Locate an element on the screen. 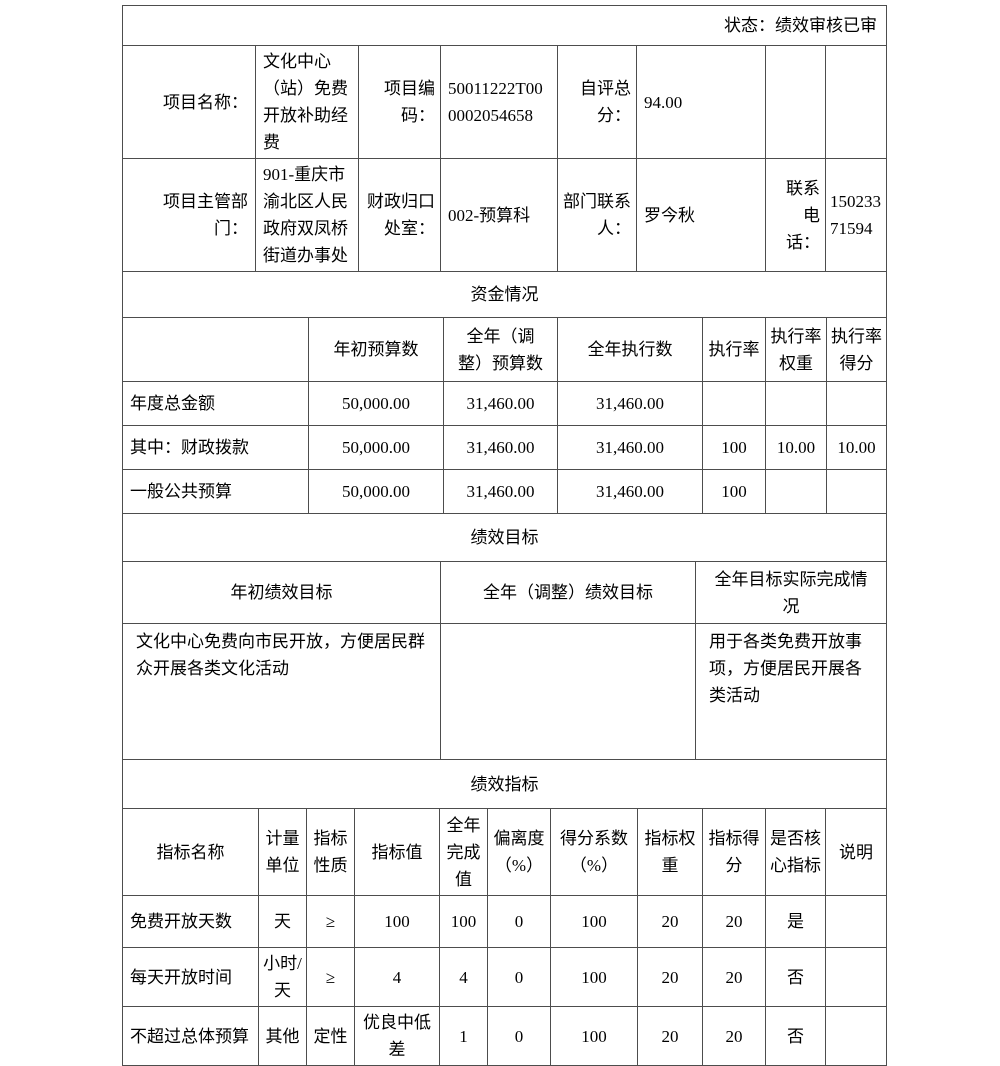  table-row: 不超过总体预算 其他 定性 优良中低差 1 0 100 20 20 否 is located at coordinates (505, 1036).